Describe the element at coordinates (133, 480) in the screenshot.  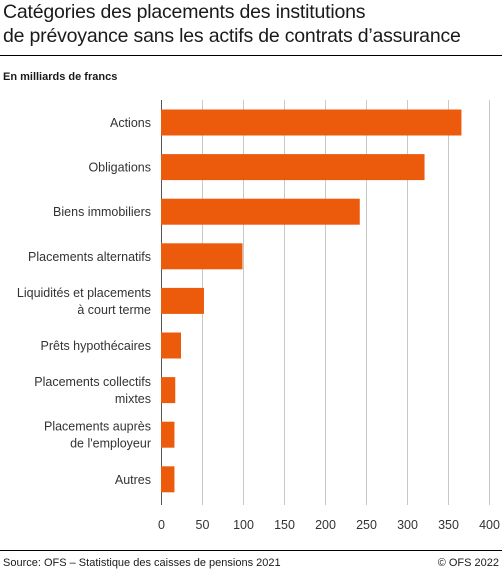
I see `category-label: Autres` at that location.